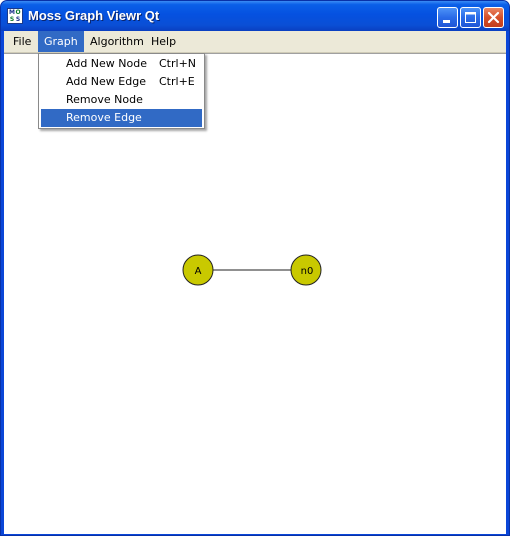 This screenshot has width=510, height=536. What do you see at coordinates (130, 81) in the screenshot?
I see `menu-item-add-new-edge: Add New Edge Ctrl+E` at bounding box center [130, 81].